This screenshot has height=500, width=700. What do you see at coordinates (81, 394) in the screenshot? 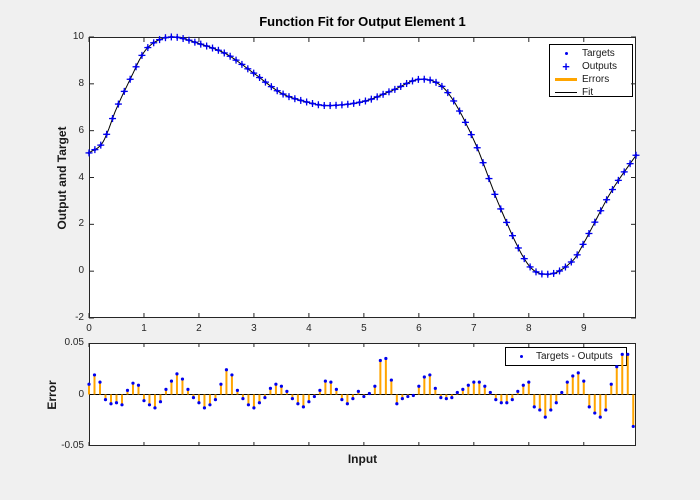
I see `bottom-ytick-label: 0` at bounding box center [81, 394].